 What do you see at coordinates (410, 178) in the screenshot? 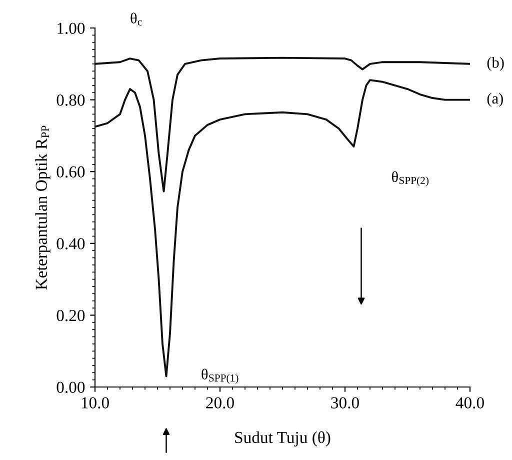
I see `annotation: θ$_{SPP(2)}$` at bounding box center [410, 178].